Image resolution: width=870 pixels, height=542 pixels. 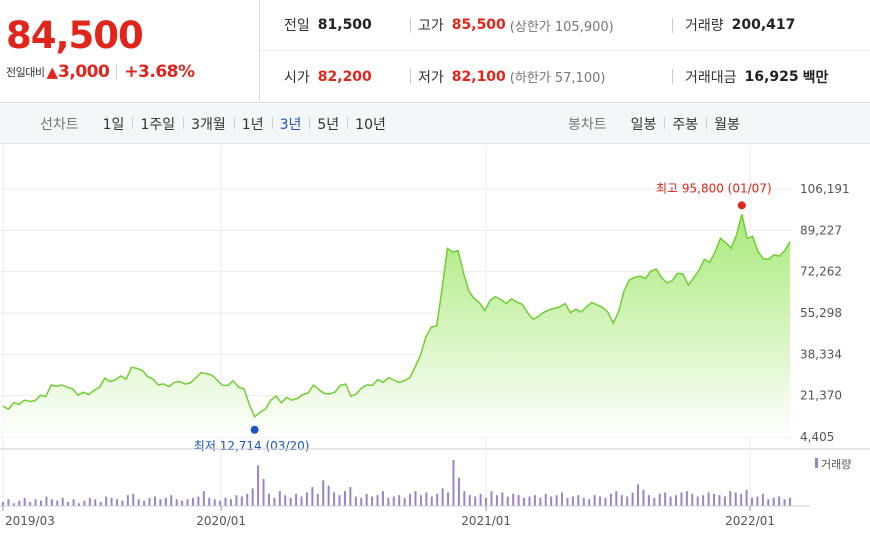 I want to click on trade-value-label: 거래대금, so click(x=711, y=77).